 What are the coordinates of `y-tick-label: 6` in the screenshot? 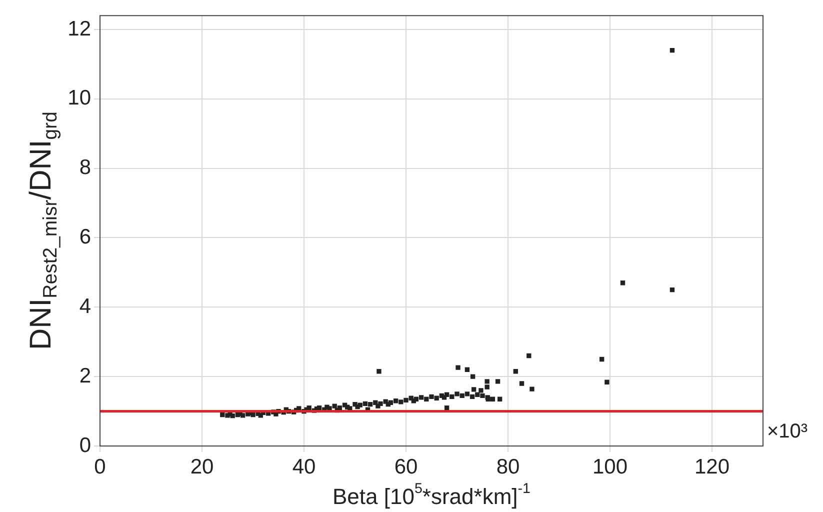 It's located at (85, 237).